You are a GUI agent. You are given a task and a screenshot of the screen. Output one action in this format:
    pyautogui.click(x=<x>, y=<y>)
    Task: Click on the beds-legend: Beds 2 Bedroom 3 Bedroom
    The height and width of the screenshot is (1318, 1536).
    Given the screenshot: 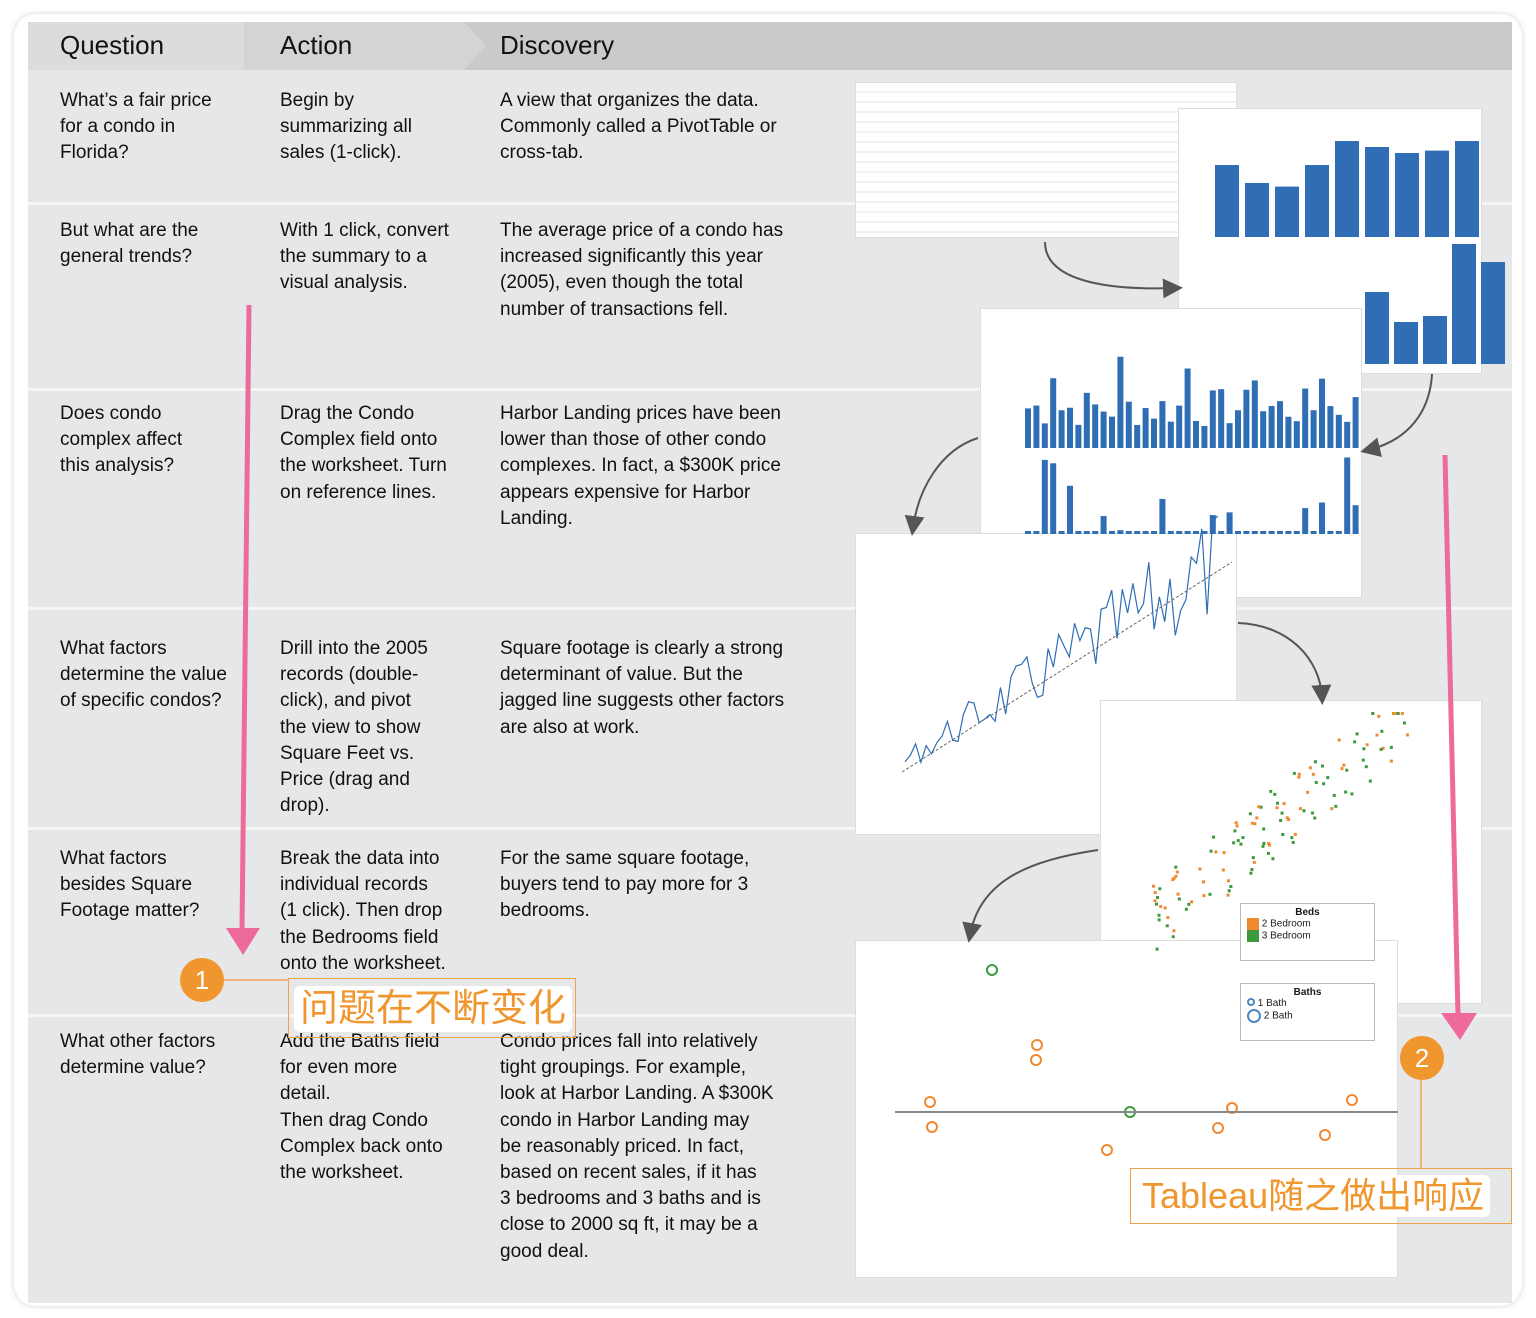 What is the action you would take?
    pyautogui.click(x=1307, y=932)
    